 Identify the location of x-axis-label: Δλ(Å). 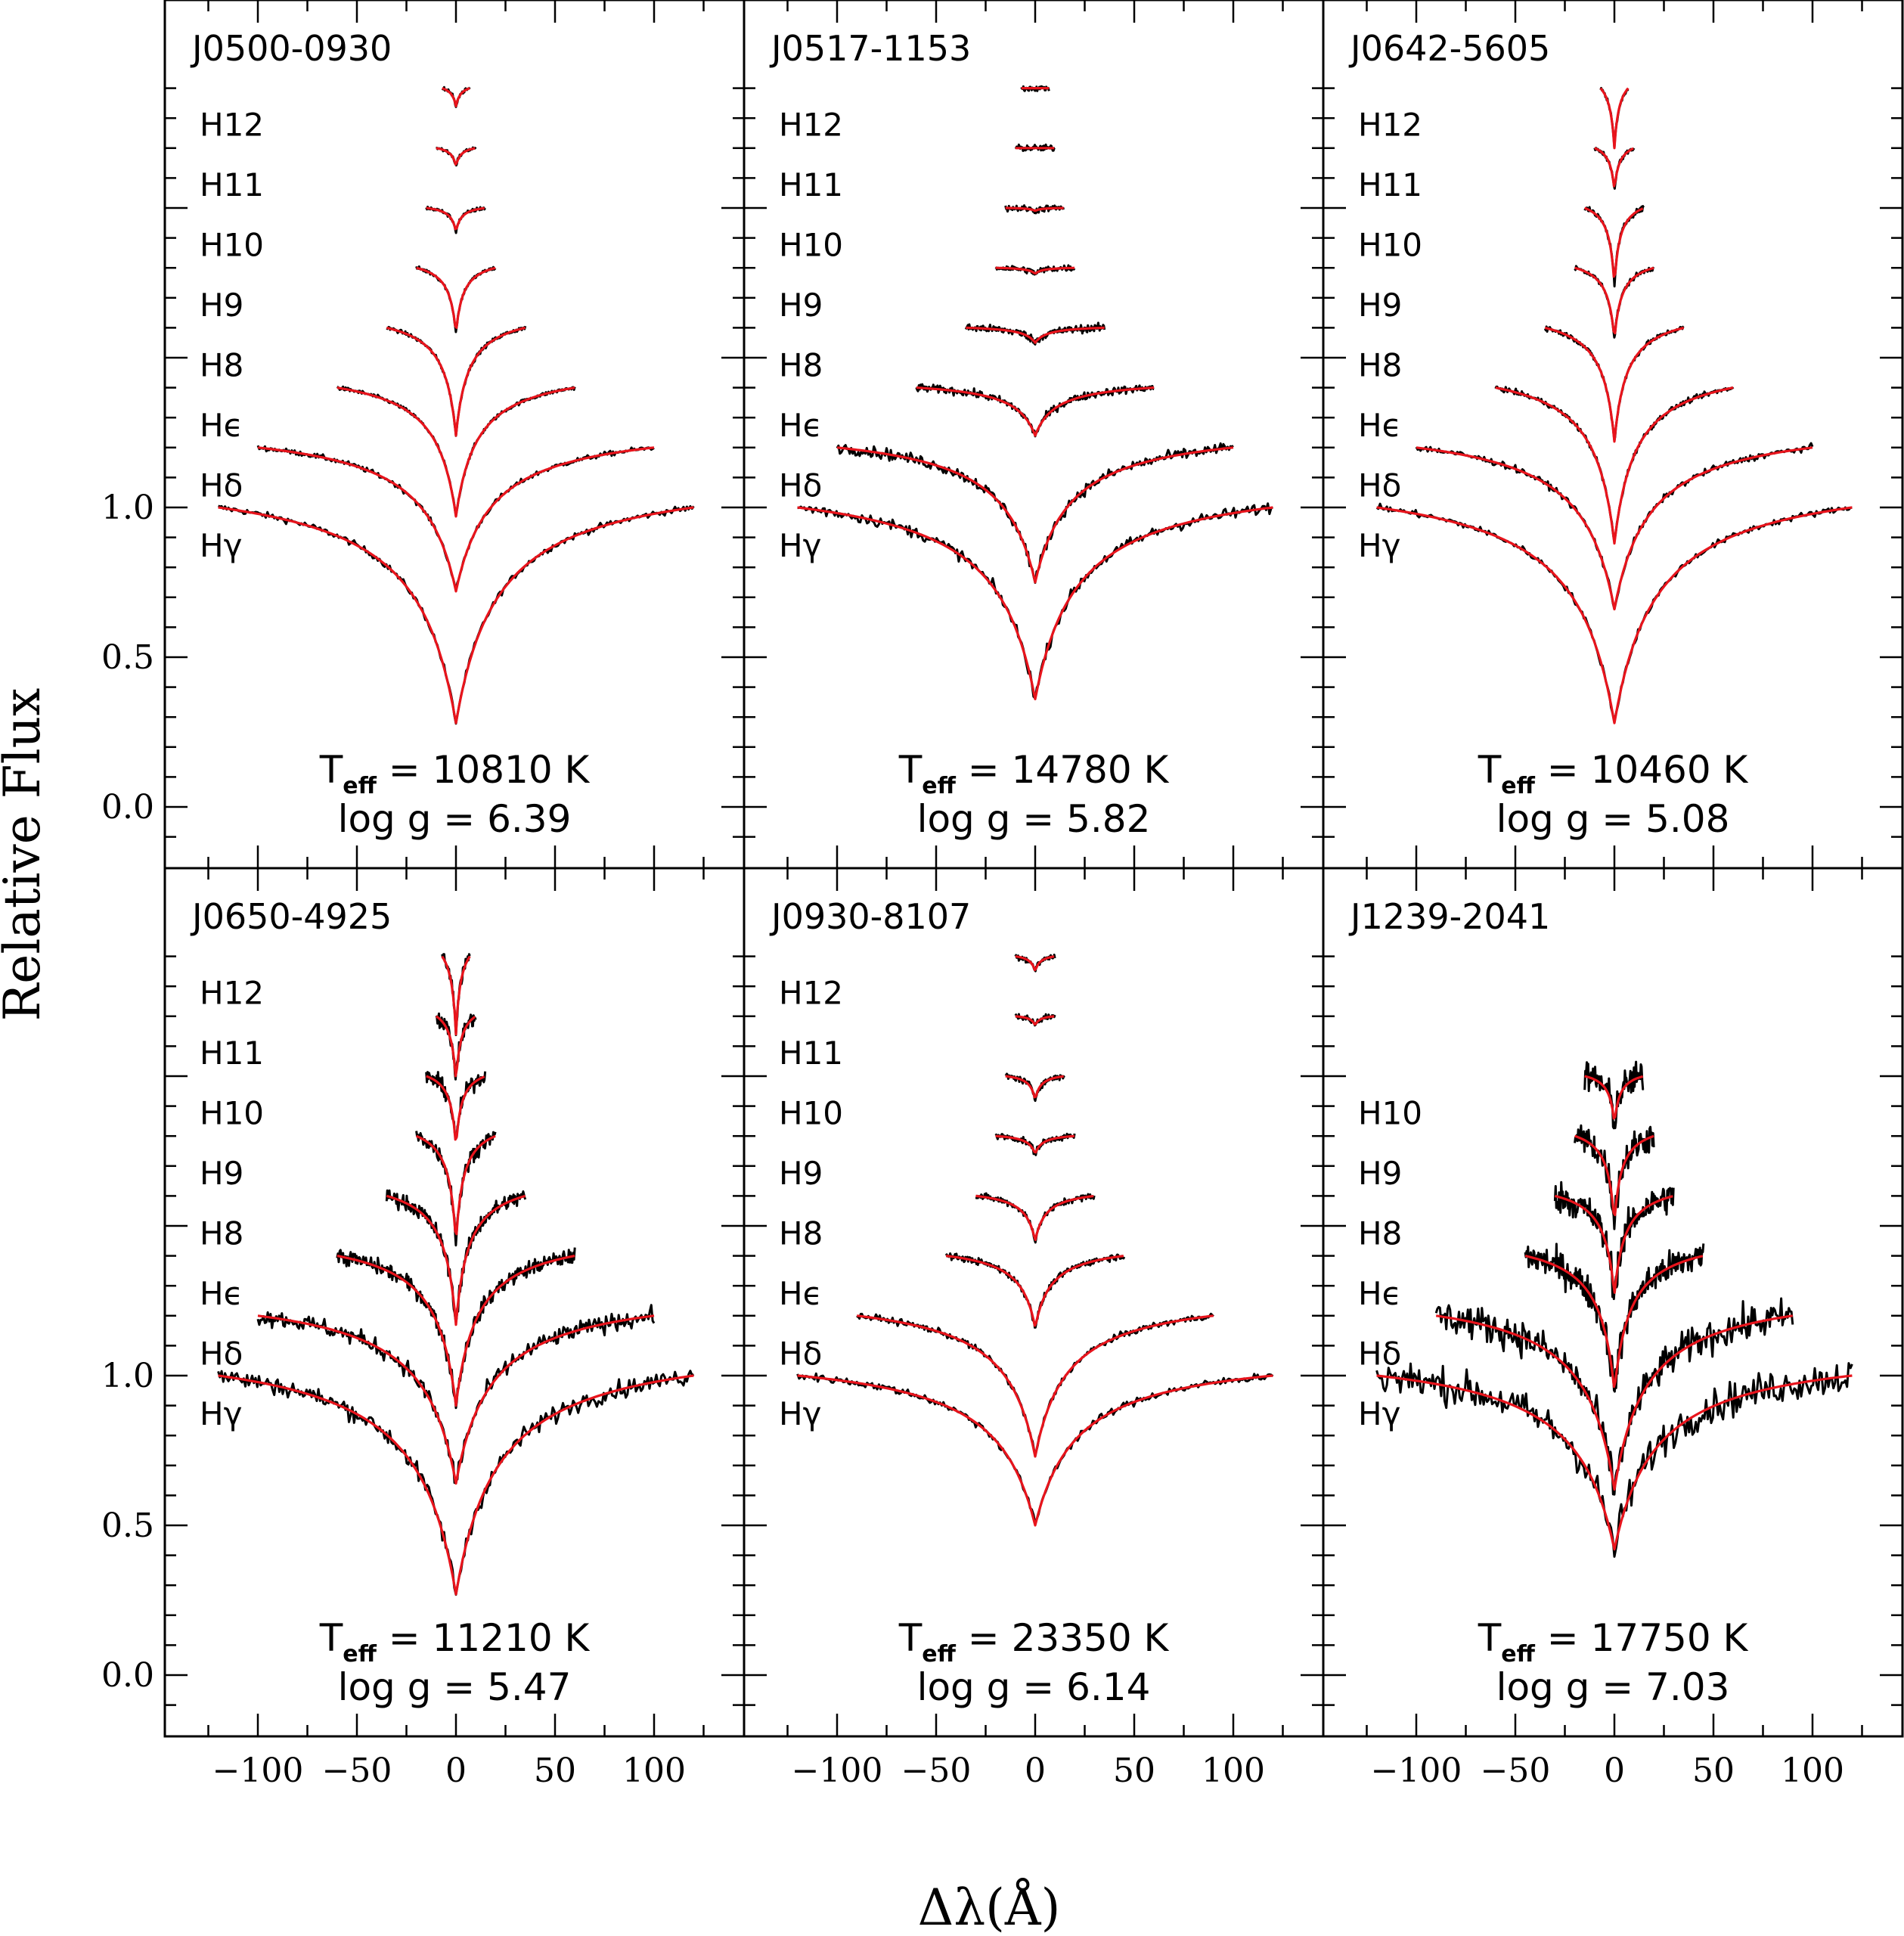
(989, 1907).